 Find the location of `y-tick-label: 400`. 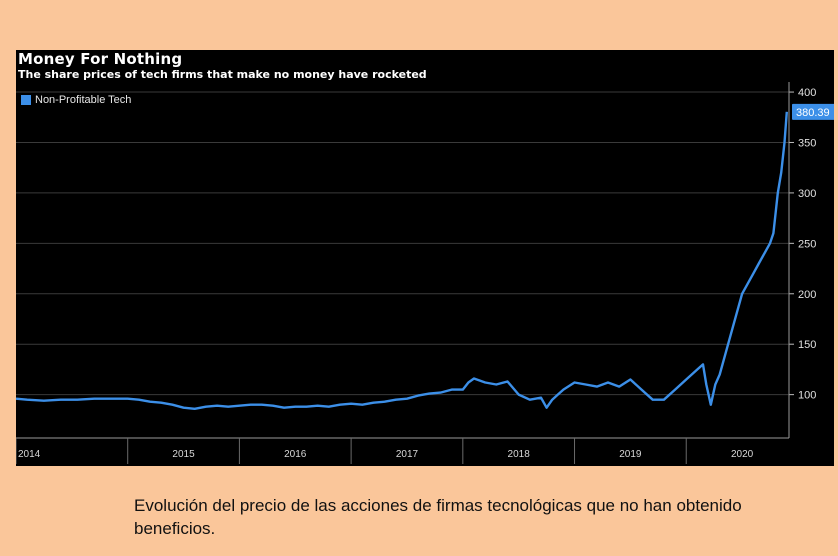

y-tick-label: 400 is located at coordinates (807, 93).